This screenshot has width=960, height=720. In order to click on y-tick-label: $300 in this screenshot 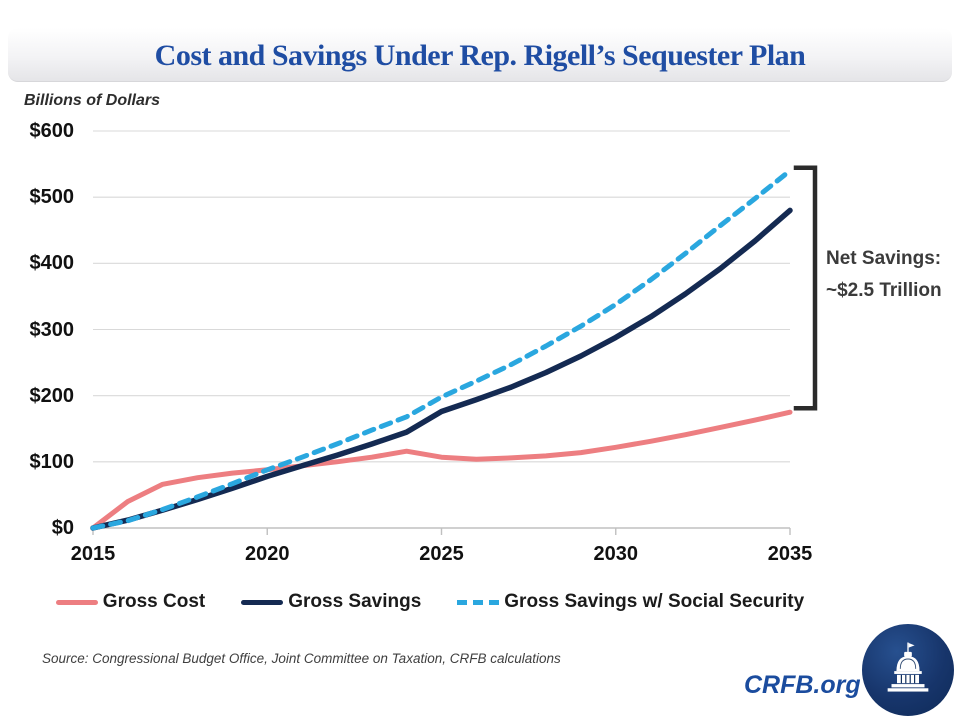, I will do `click(52, 329)`.